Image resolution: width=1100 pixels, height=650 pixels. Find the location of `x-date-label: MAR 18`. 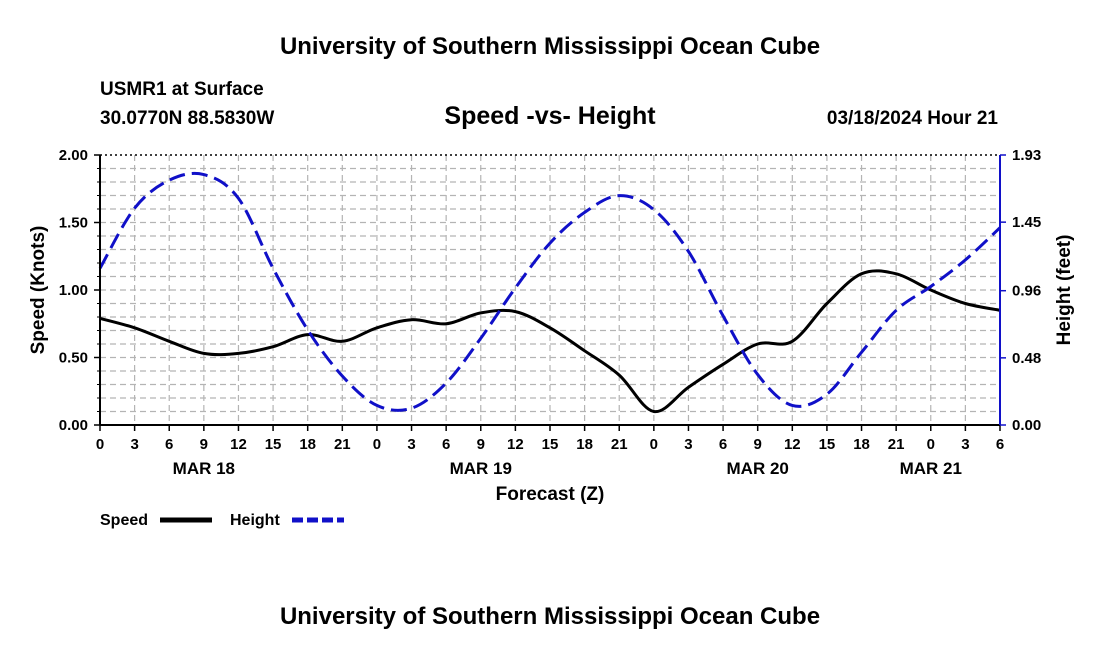

x-date-label: MAR 18 is located at coordinates (204, 468).